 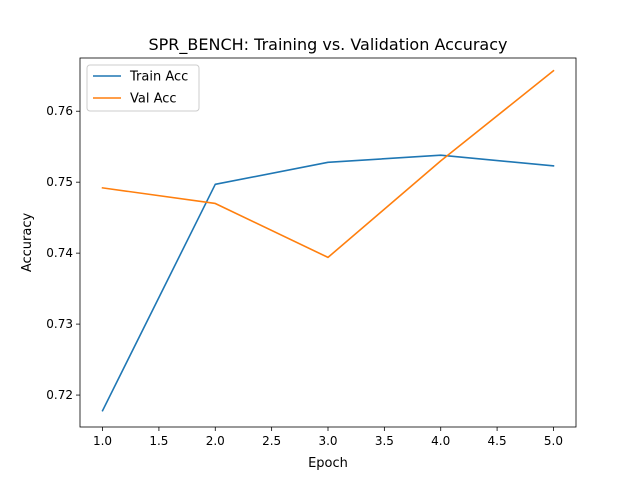 What do you see at coordinates (143, 88) in the screenshot?
I see `legend: Train Acc Val Acc` at bounding box center [143, 88].